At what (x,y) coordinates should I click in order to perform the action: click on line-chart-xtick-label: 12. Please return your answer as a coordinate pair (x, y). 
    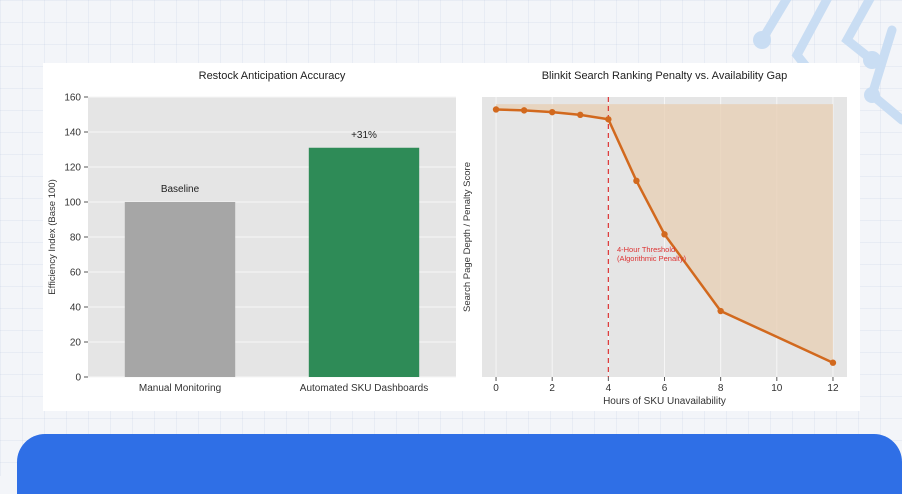
    Looking at the image, I should click on (833, 388).